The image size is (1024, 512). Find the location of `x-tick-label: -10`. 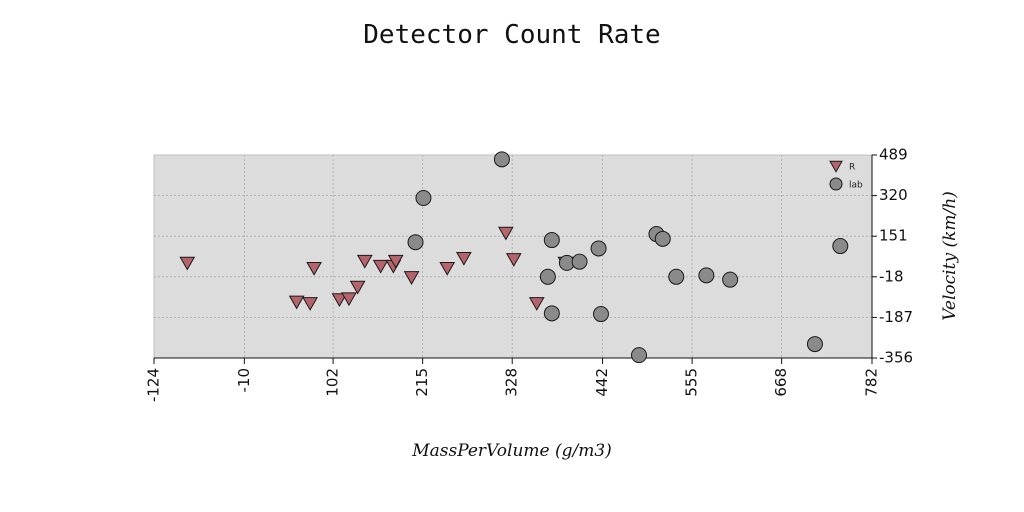

x-tick-label: -10 is located at coordinates (244, 380).